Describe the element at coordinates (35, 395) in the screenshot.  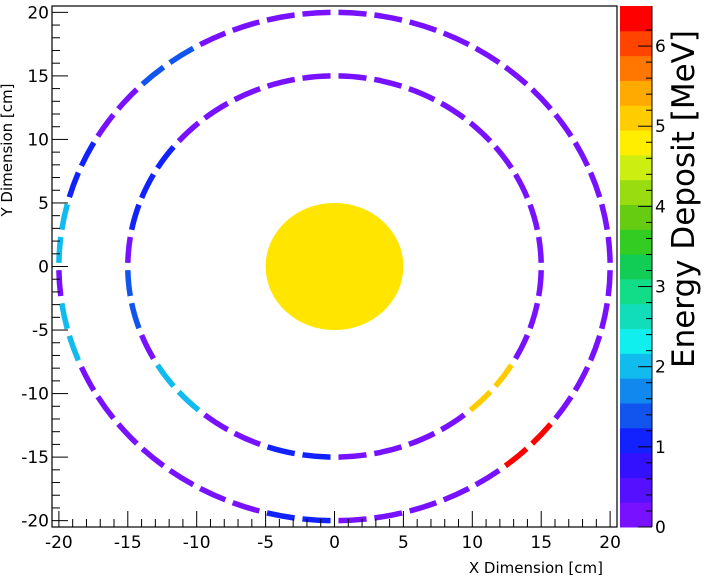
I see `y-tick-label: -10` at that location.